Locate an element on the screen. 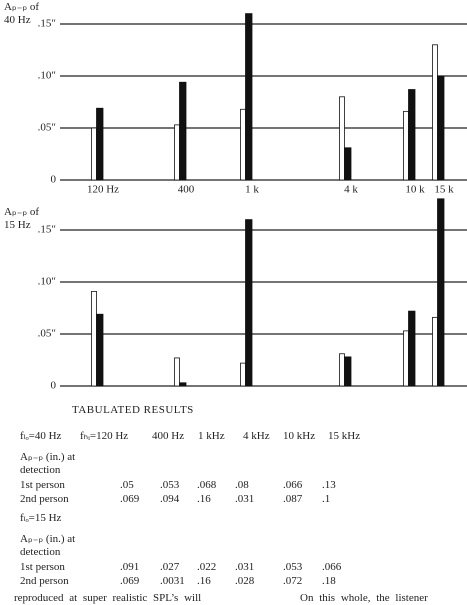  x-tick-label: 10 k is located at coordinates (415, 190).